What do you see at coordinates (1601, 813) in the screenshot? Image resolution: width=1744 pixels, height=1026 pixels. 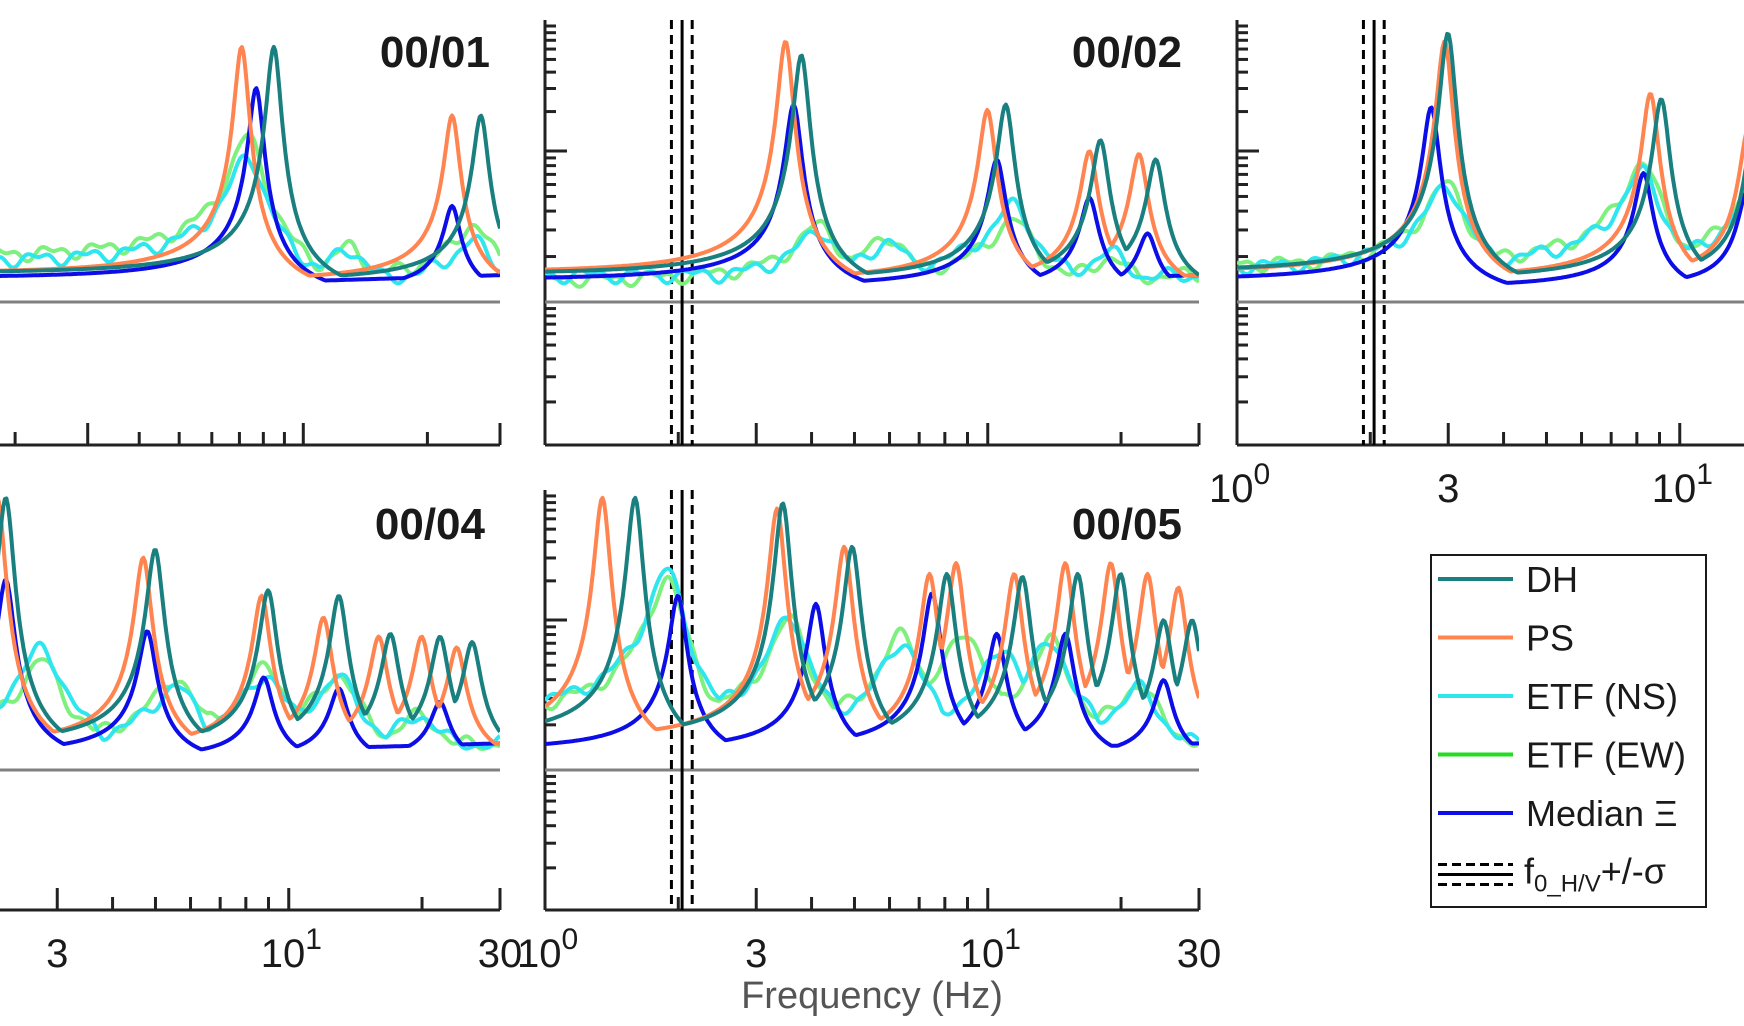 I see `legend-label: Median Ξ` at bounding box center [1601, 813].